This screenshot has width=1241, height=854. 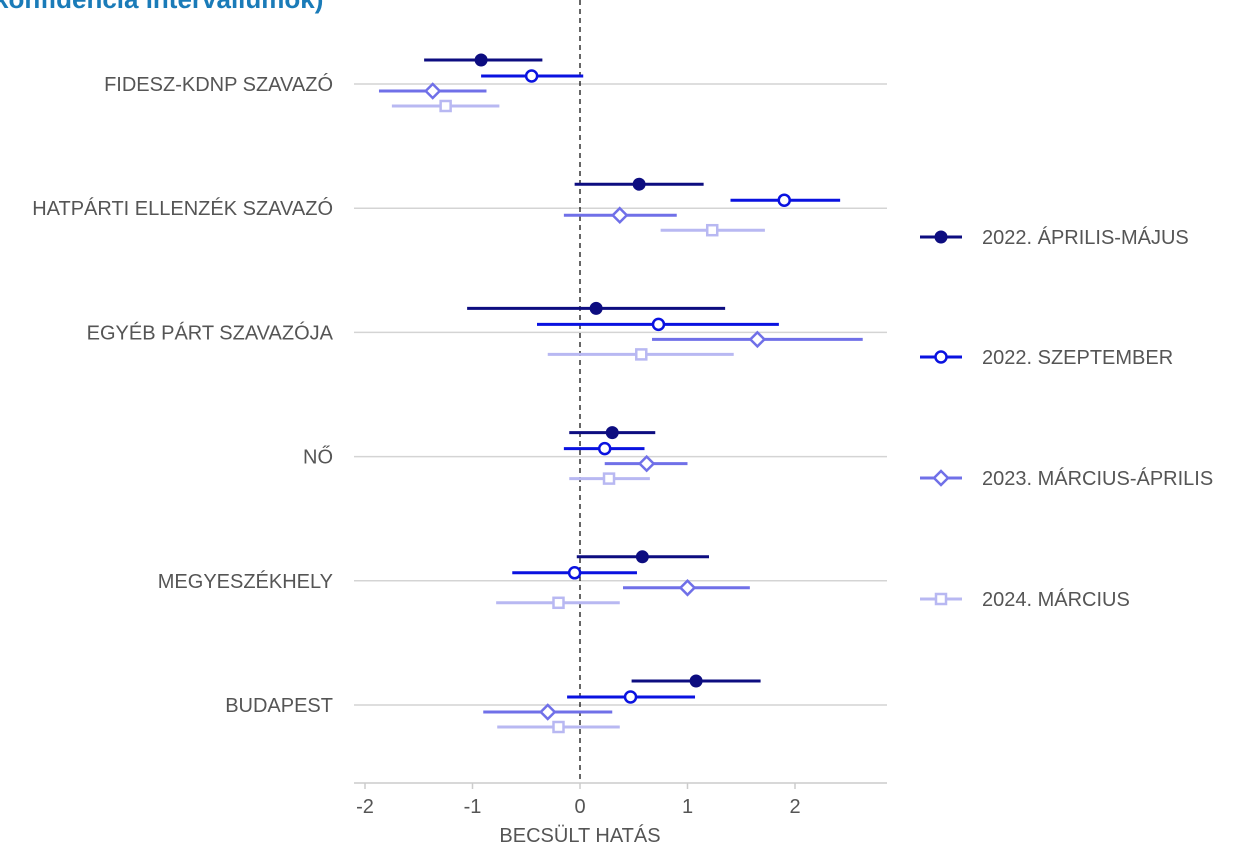 What do you see at coordinates (318, 457) in the screenshot?
I see `category-label: NŐ` at bounding box center [318, 457].